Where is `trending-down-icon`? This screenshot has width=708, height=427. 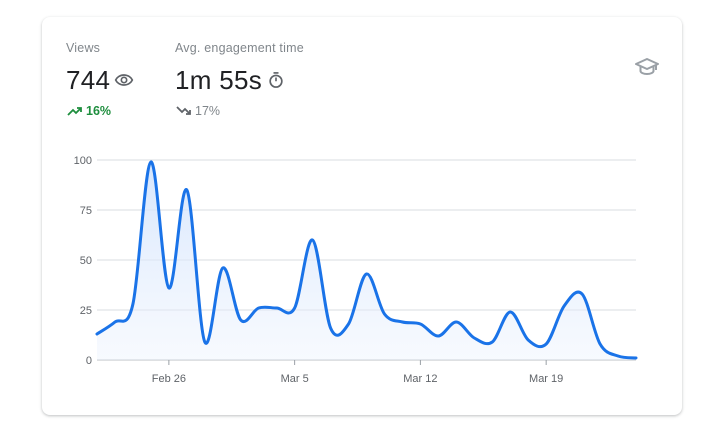
trending-down-icon is located at coordinates (183, 110).